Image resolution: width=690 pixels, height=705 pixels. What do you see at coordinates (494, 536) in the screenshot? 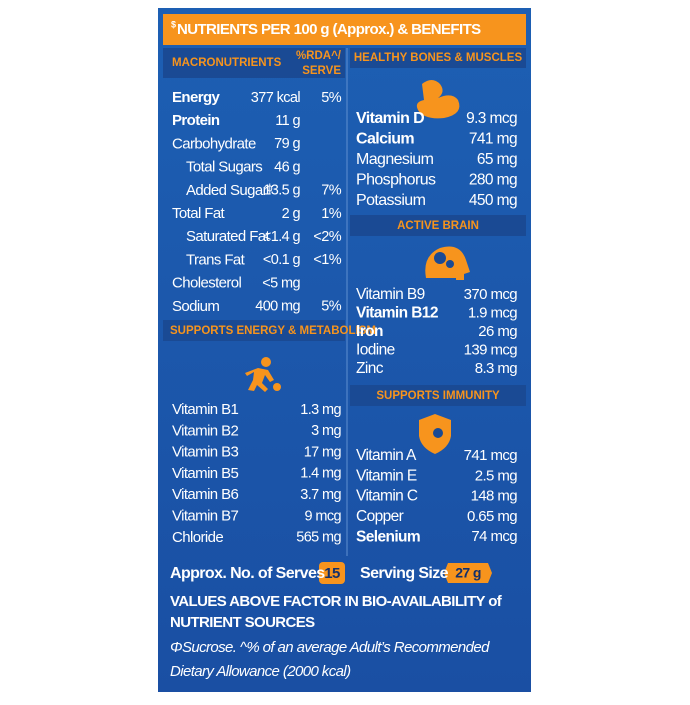
I see `nutrient-value: 74 mcg` at bounding box center [494, 536].